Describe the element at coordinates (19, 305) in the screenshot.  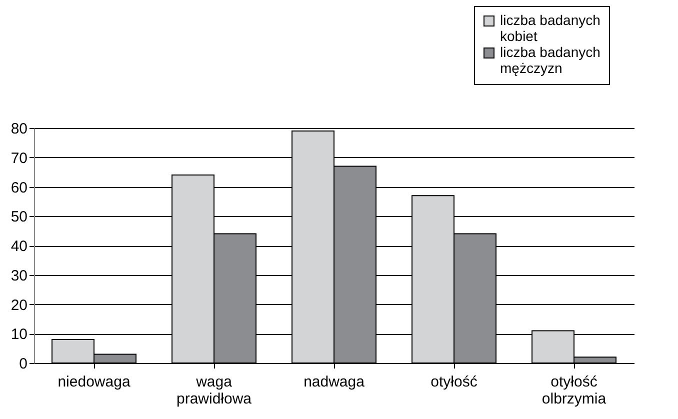
I see `y-tick-label: 20` at that location.